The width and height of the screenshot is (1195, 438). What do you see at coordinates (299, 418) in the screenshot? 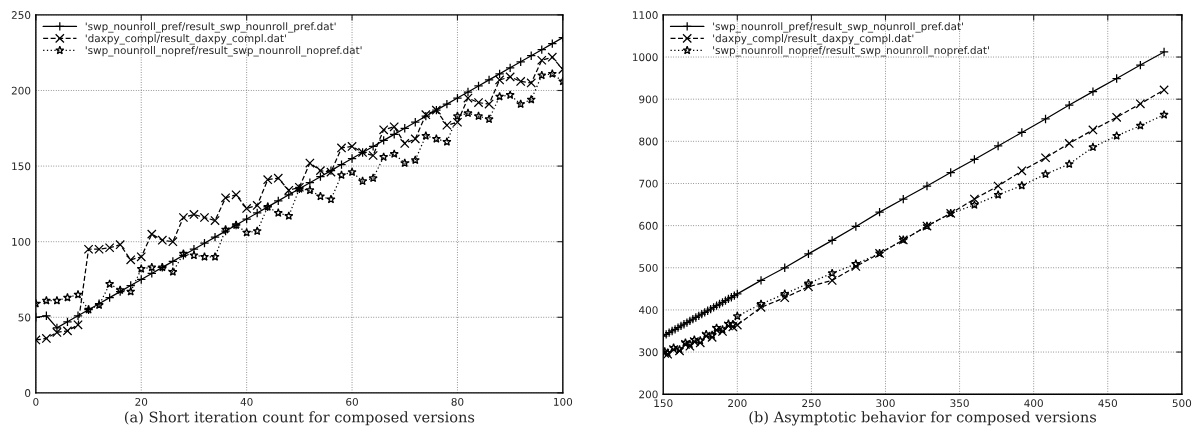
I see `text: (a) Short iteration count for composed versions` at bounding box center [299, 418].